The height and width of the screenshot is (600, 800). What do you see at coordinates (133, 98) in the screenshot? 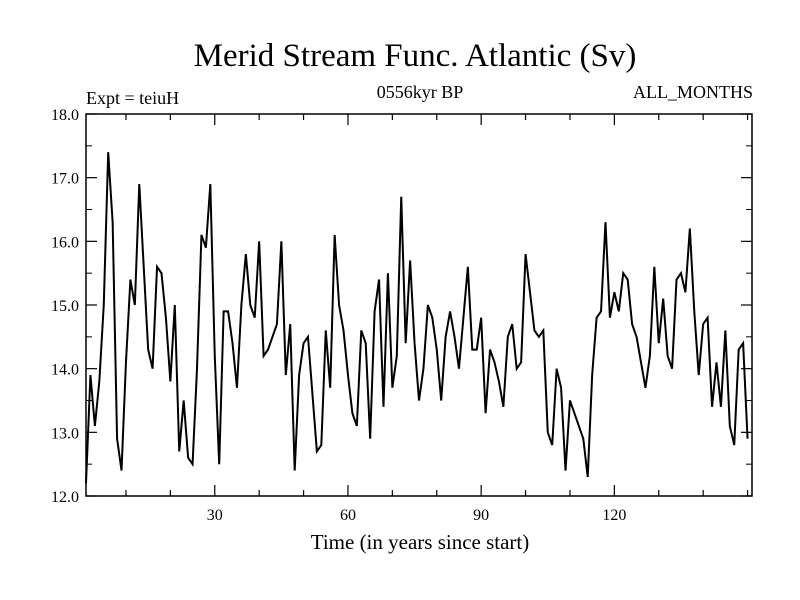
I see `experiment-label: Expt = teiuH` at bounding box center [133, 98].